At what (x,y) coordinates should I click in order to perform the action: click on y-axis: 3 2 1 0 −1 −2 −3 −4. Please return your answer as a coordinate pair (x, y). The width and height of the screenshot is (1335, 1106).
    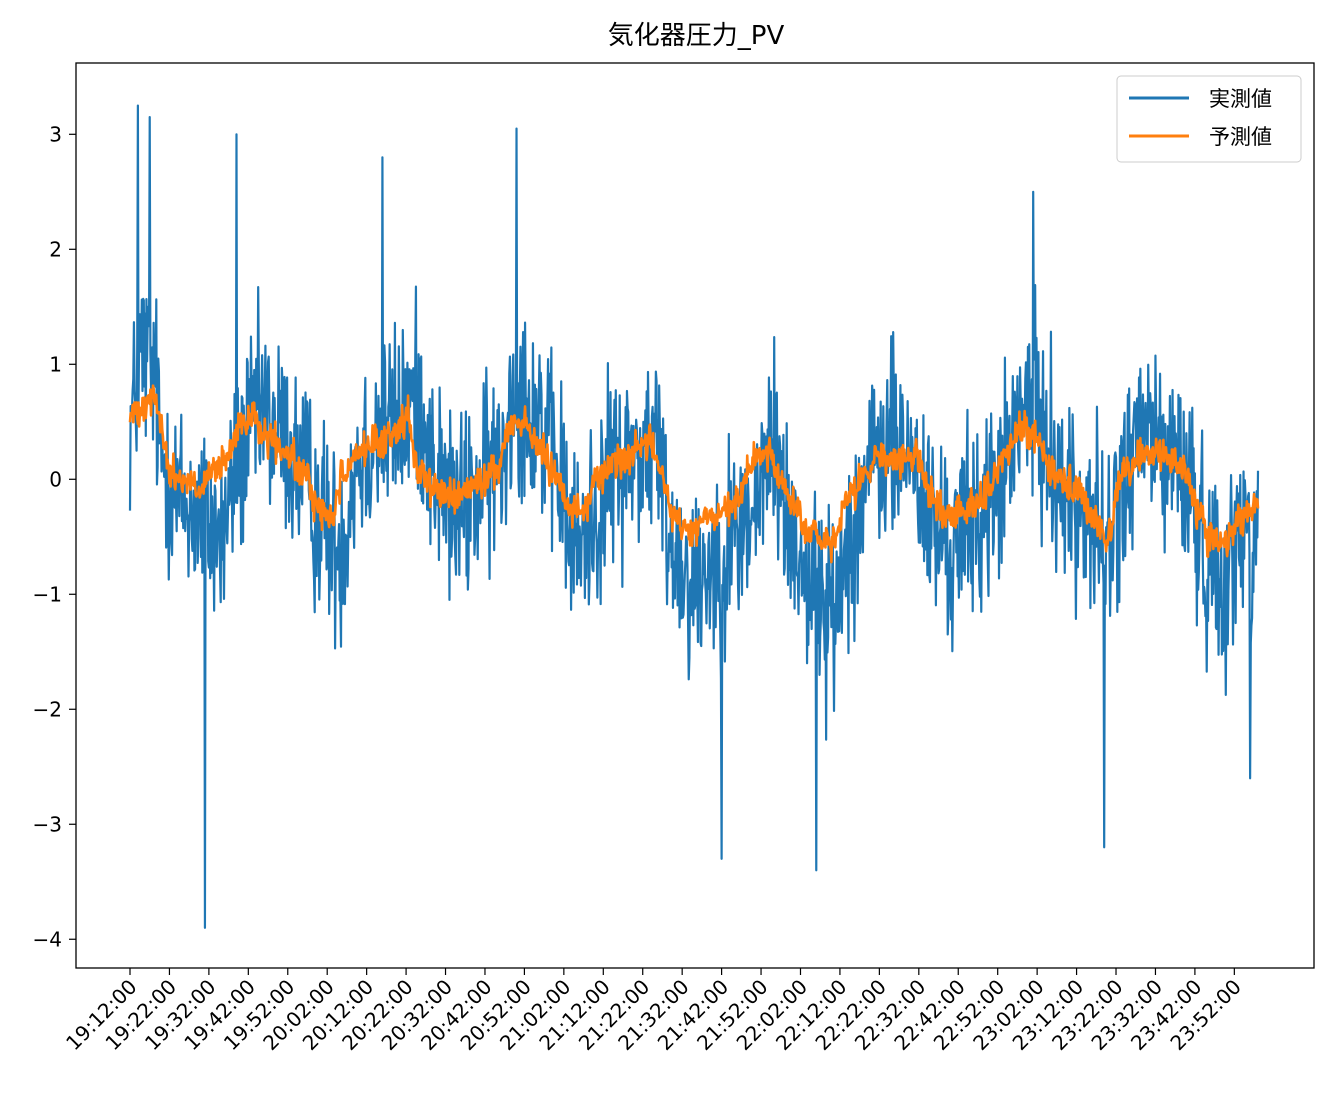
    Looking at the image, I should click on (54, 536).